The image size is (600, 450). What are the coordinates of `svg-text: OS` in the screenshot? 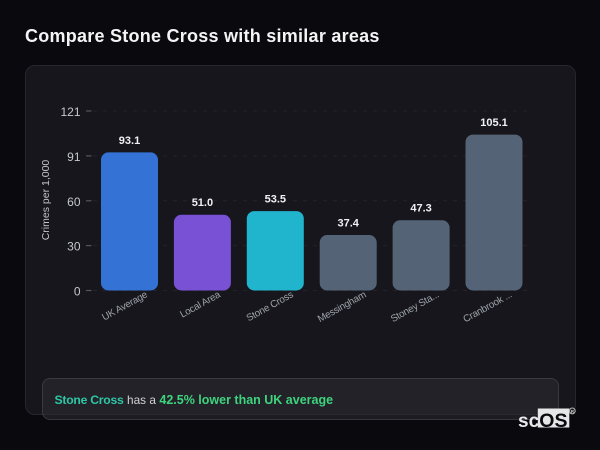 It's located at (553, 420).